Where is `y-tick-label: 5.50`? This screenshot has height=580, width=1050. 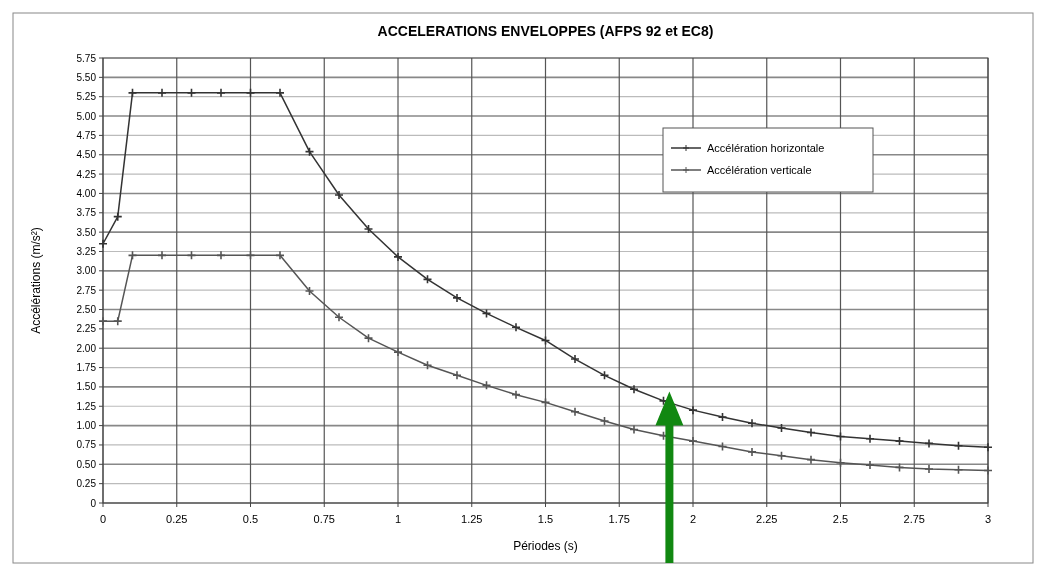
y-tick-label: 5.50 is located at coordinates (86, 77).